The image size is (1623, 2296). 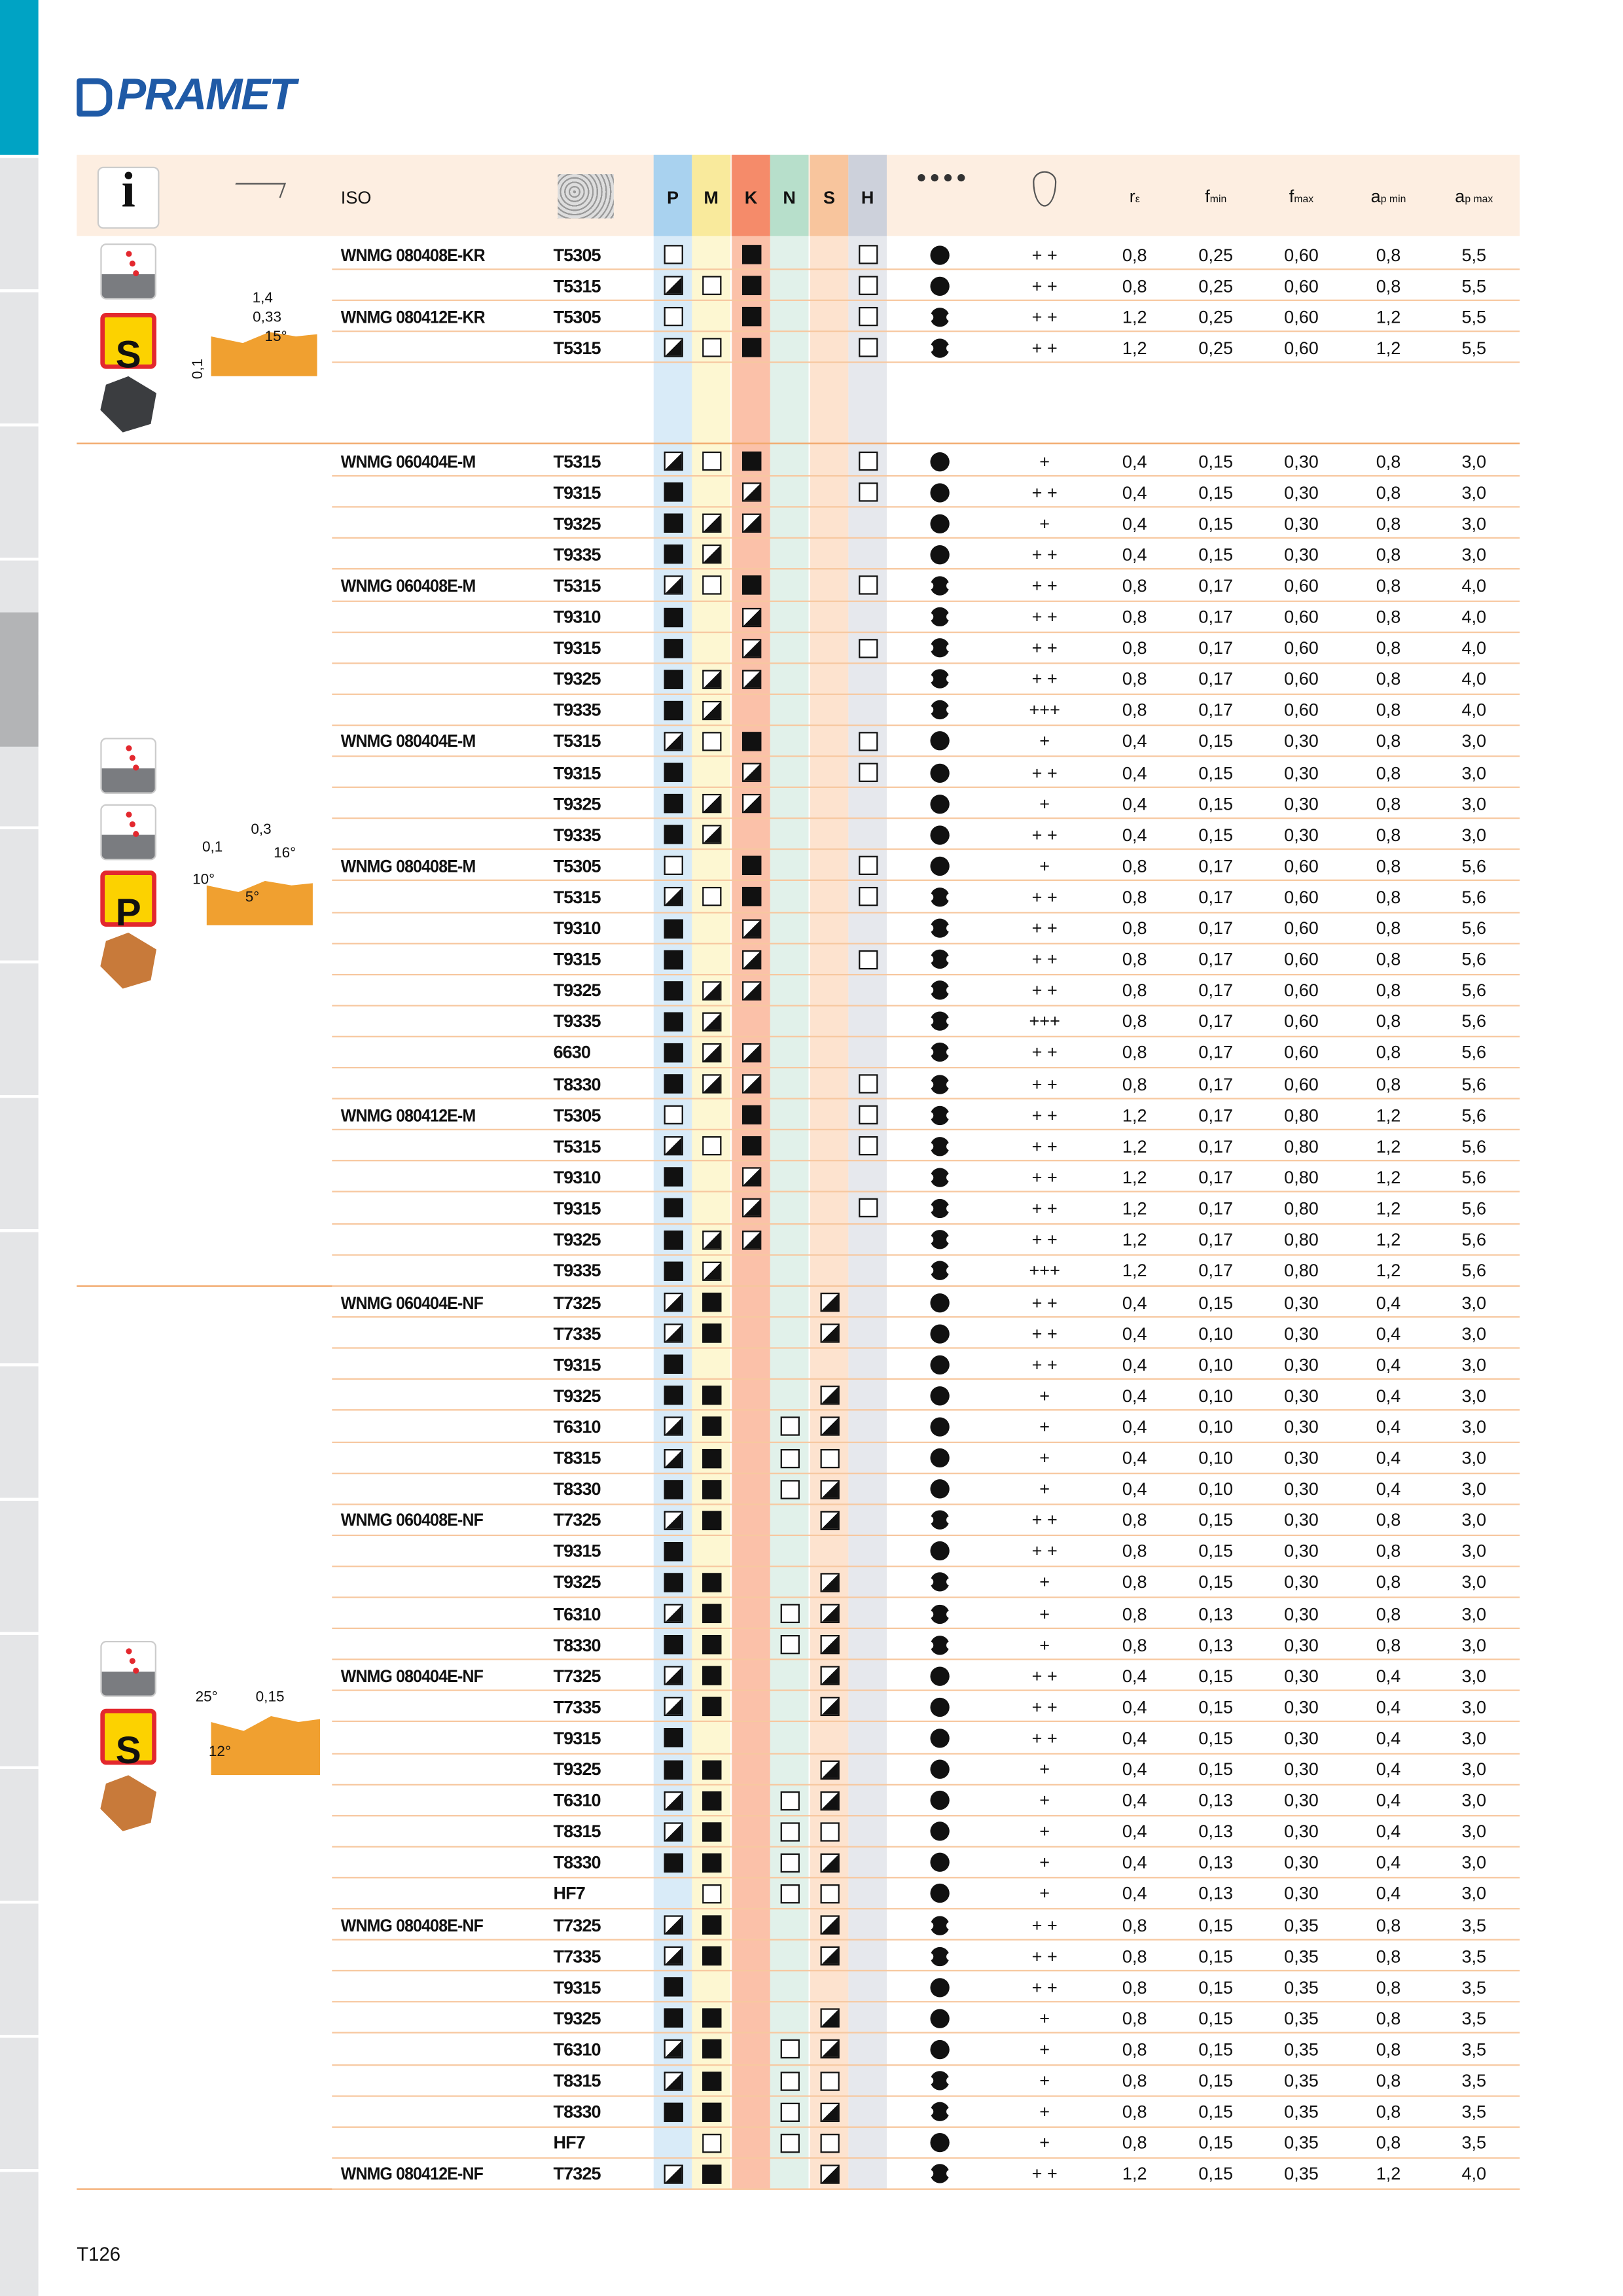 I want to click on iso-code: WNMG 080412E-NF, so click(x=412, y=2174).